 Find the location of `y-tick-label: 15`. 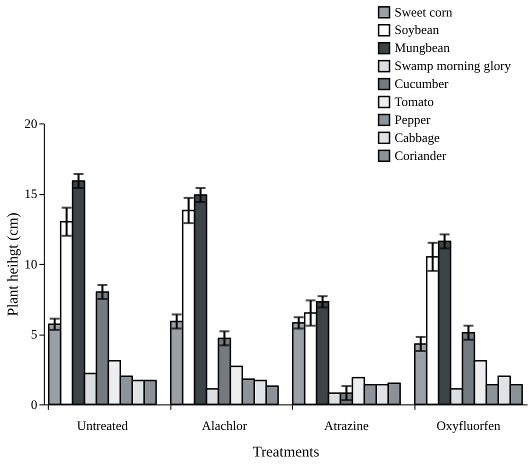

y-tick-label: 15 is located at coordinates (31, 194).